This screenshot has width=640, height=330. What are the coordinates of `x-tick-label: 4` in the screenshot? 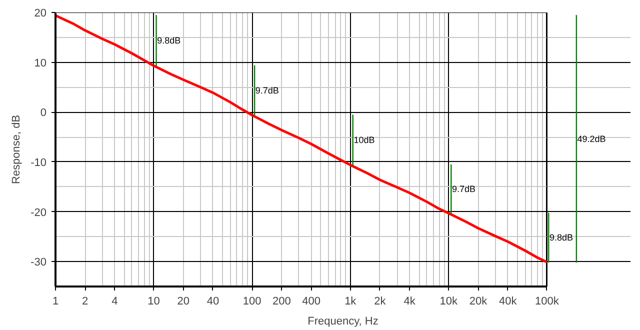 It's located at (115, 302).